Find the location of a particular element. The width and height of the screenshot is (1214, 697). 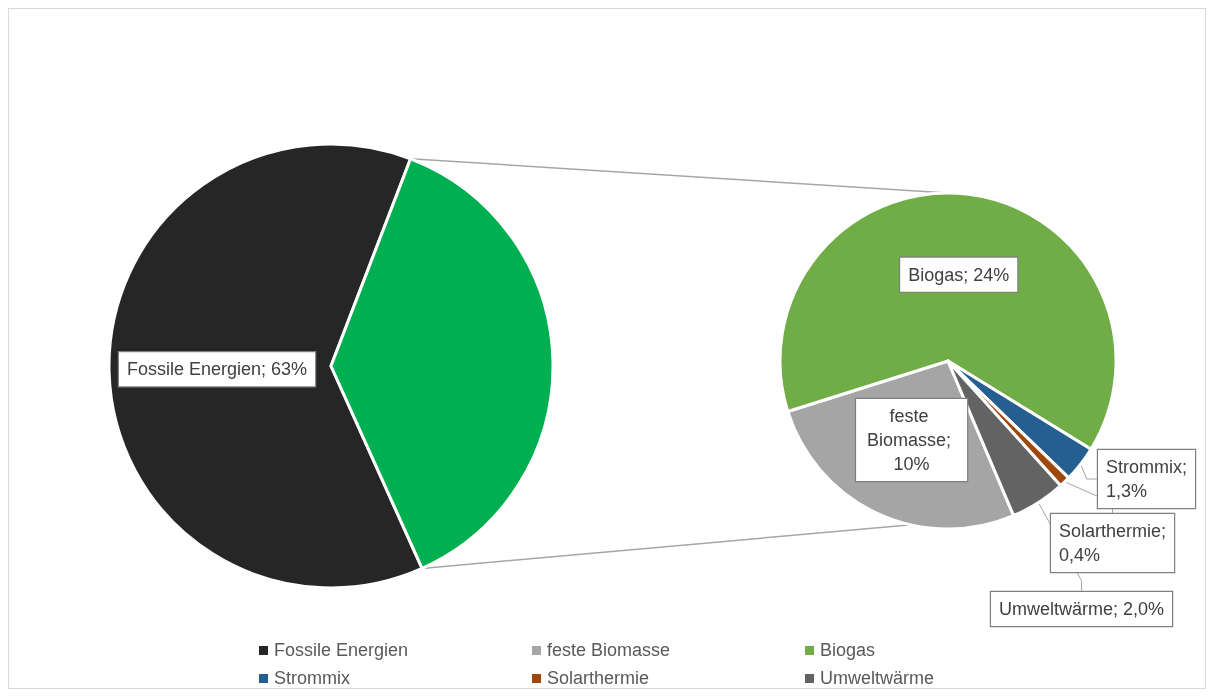

data-label: Fossile Energien; 63% is located at coordinates (217, 369).